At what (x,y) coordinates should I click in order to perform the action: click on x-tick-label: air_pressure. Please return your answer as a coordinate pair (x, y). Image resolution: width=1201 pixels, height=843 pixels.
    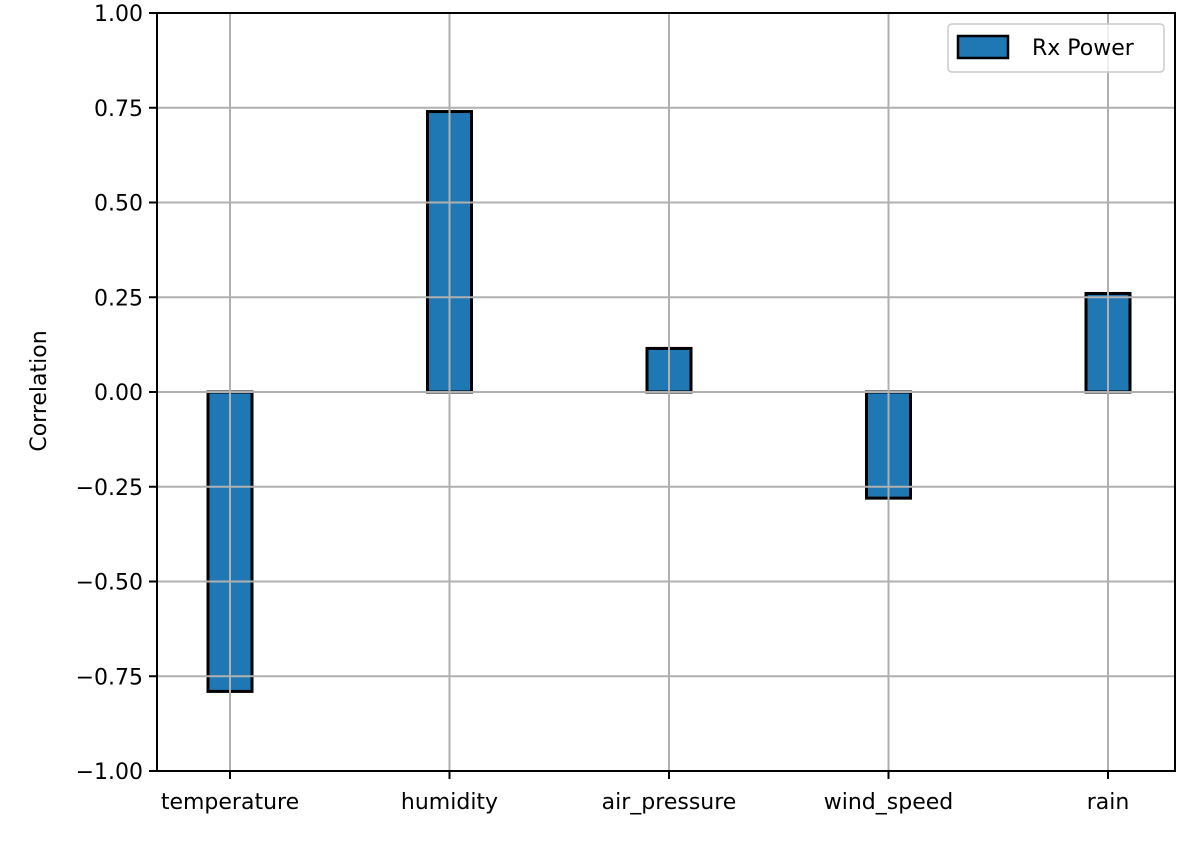
    Looking at the image, I should click on (669, 802).